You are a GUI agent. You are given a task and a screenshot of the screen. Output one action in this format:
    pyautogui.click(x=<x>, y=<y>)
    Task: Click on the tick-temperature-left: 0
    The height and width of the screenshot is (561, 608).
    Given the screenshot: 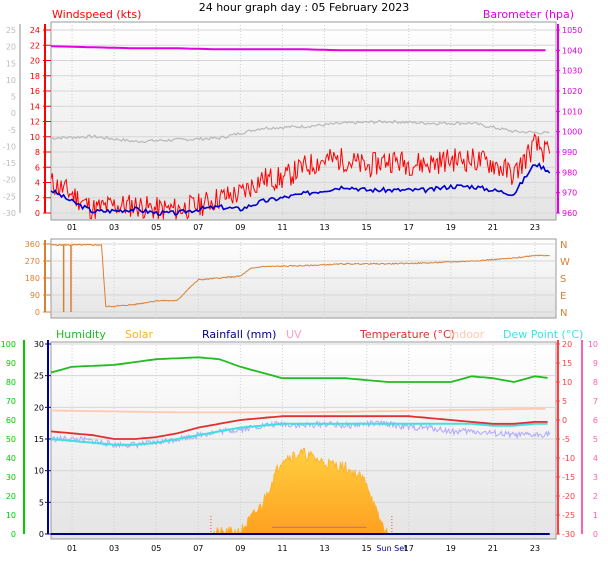 What is the action you would take?
    pyautogui.click(x=13, y=113)
    